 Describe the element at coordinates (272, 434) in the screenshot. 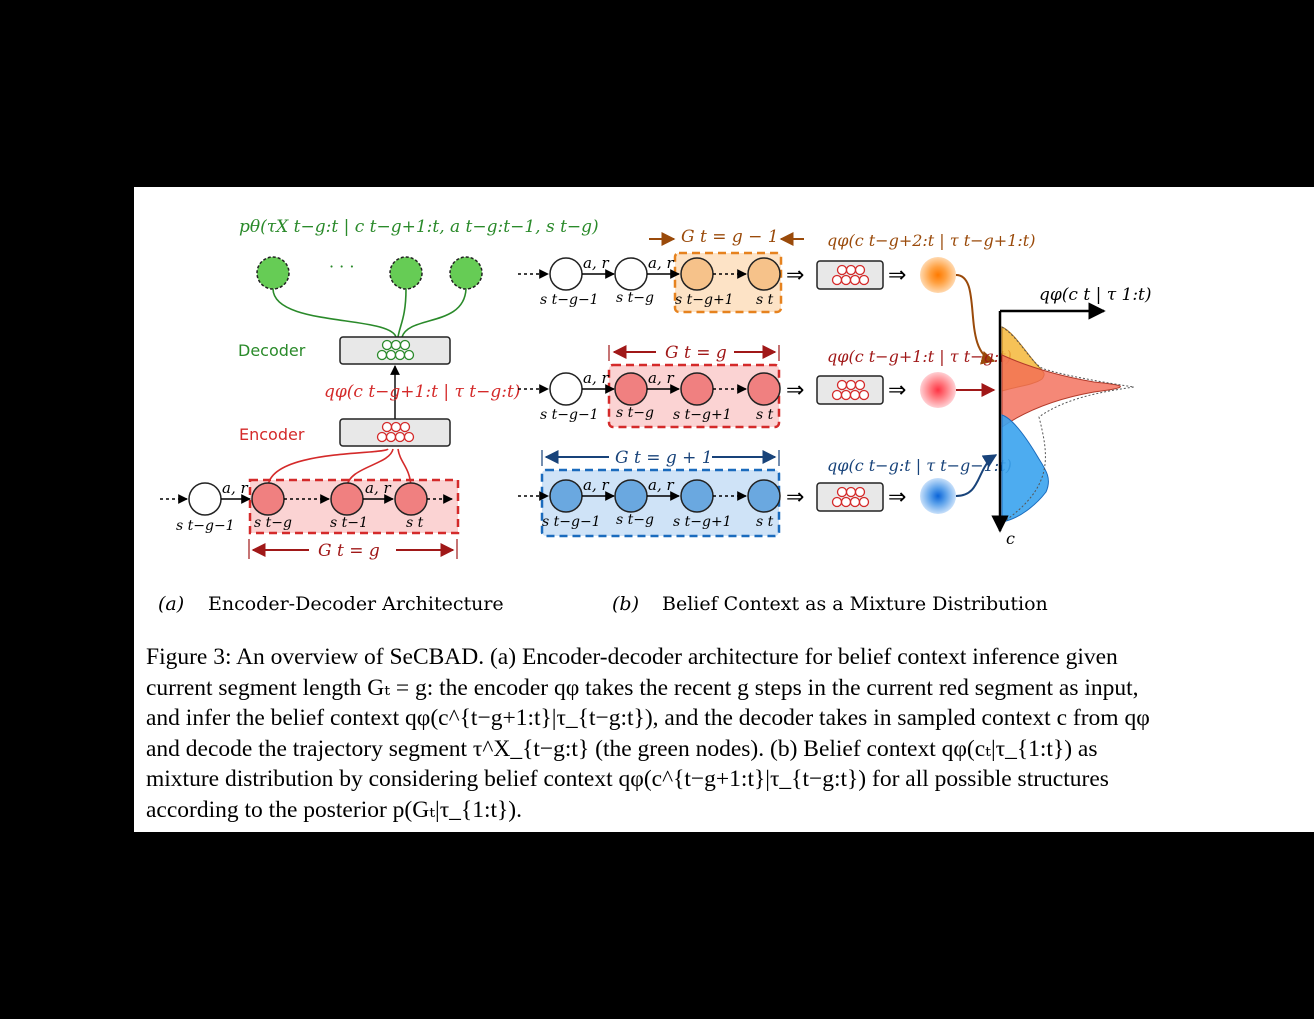

I see `encoder-label: Encoder` at that location.